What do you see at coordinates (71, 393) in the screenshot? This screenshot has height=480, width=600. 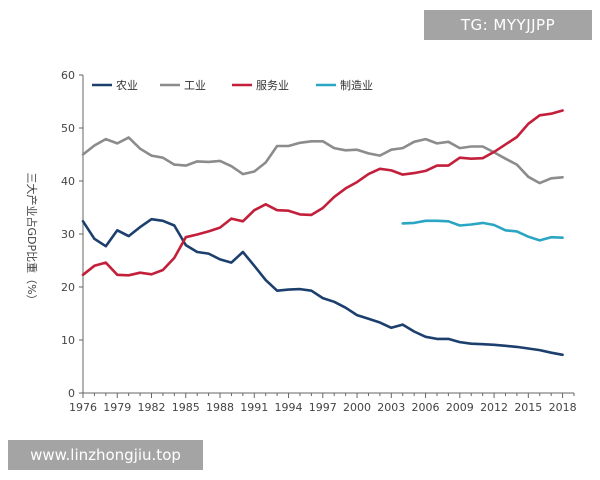 I see `y-tick-label: 0` at bounding box center [71, 393].